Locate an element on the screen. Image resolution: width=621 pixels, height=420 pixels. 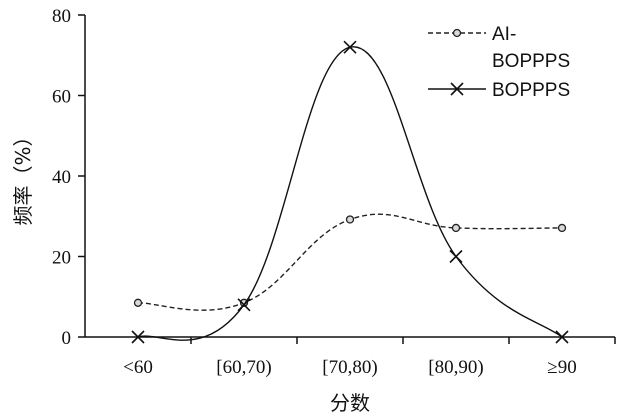
x-tick-label: [70,80) is located at coordinates (349, 367).